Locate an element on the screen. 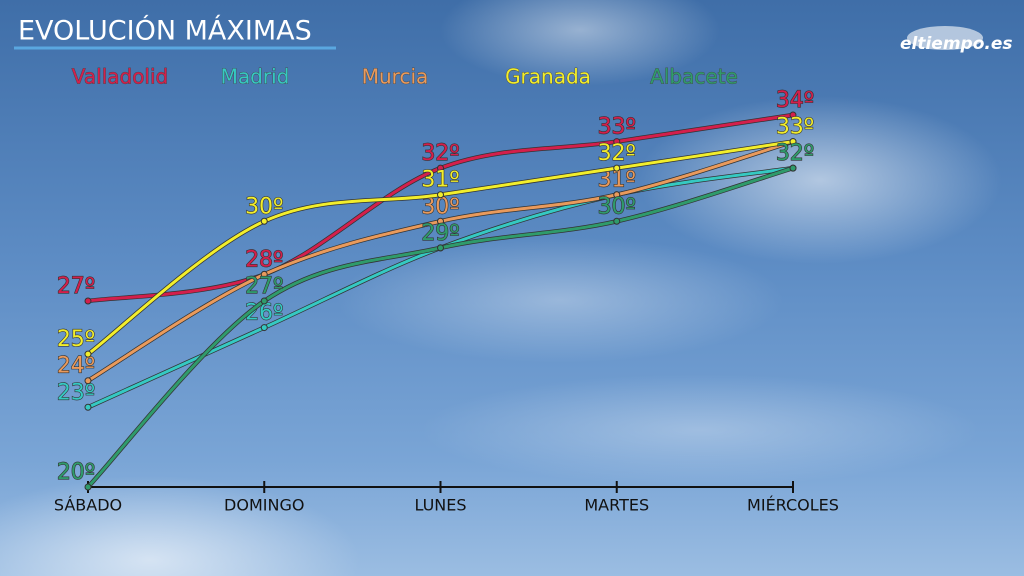  x-tick-label: MARTES is located at coordinates (616, 505).